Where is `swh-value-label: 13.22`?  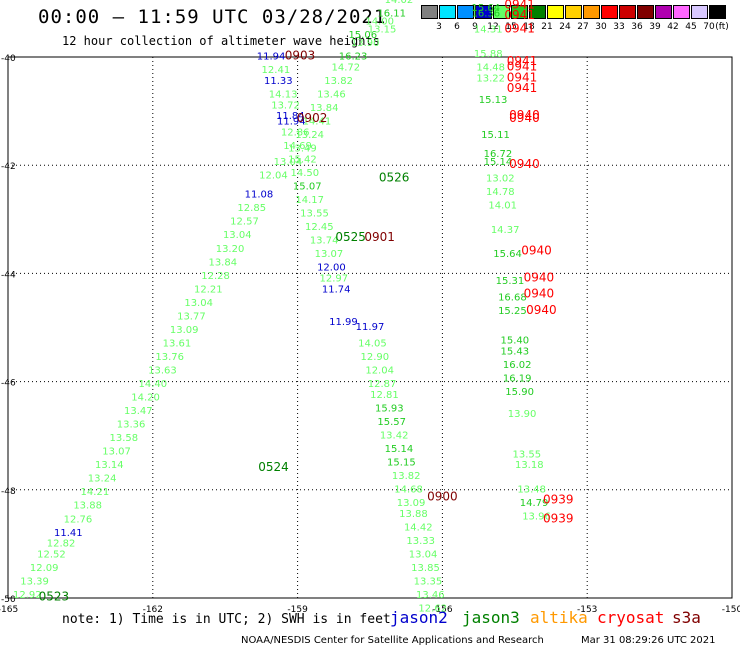
swh-value-label: 13.22 is located at coordinates (490, 78).